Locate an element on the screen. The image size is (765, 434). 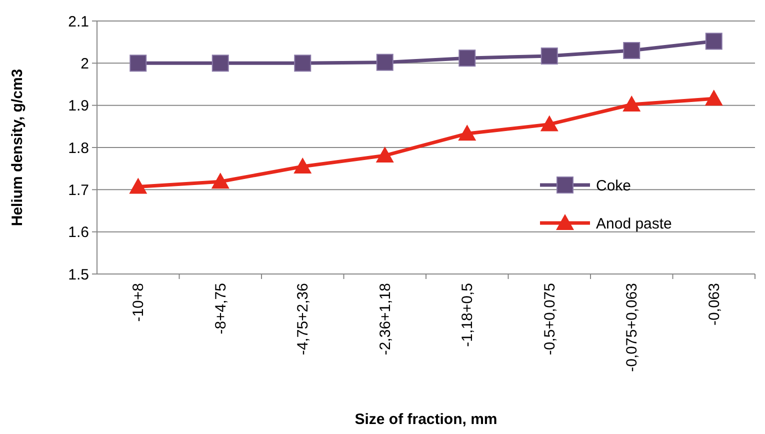
x-tick-label: -8+4,75 is located at coordinates (221, 308).